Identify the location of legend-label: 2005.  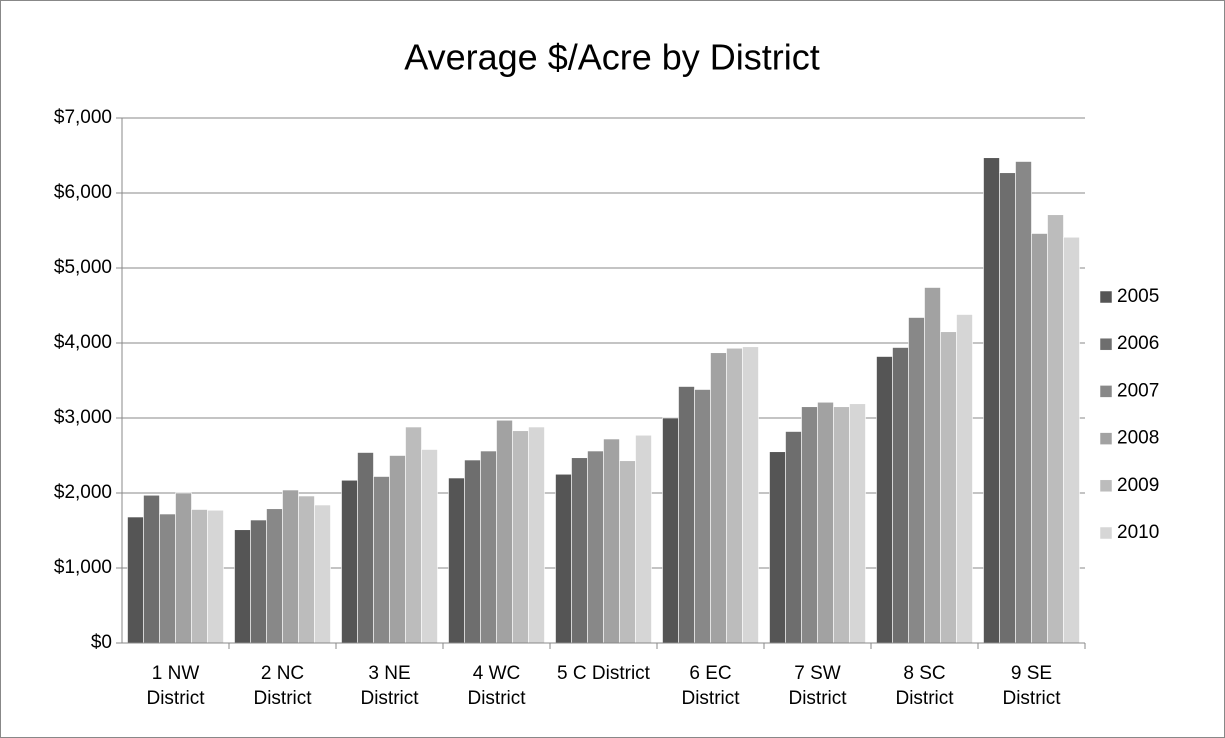
(1138, 296).